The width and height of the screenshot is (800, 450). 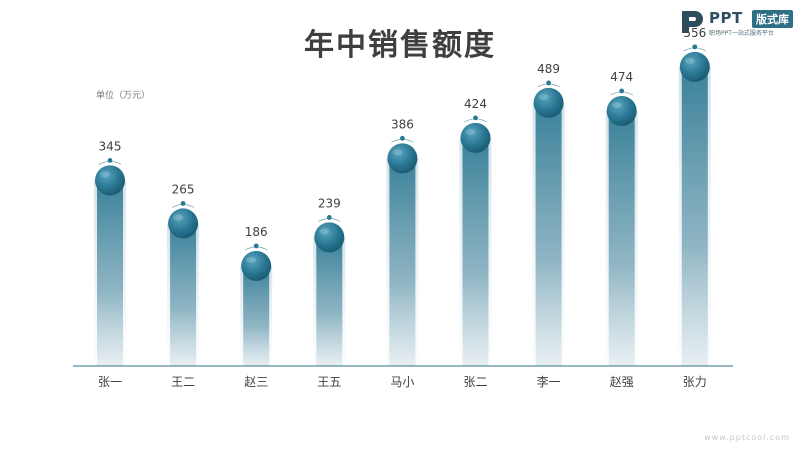 I want to click on unit-label: 单位（万元）, so click(x=123, y=96).